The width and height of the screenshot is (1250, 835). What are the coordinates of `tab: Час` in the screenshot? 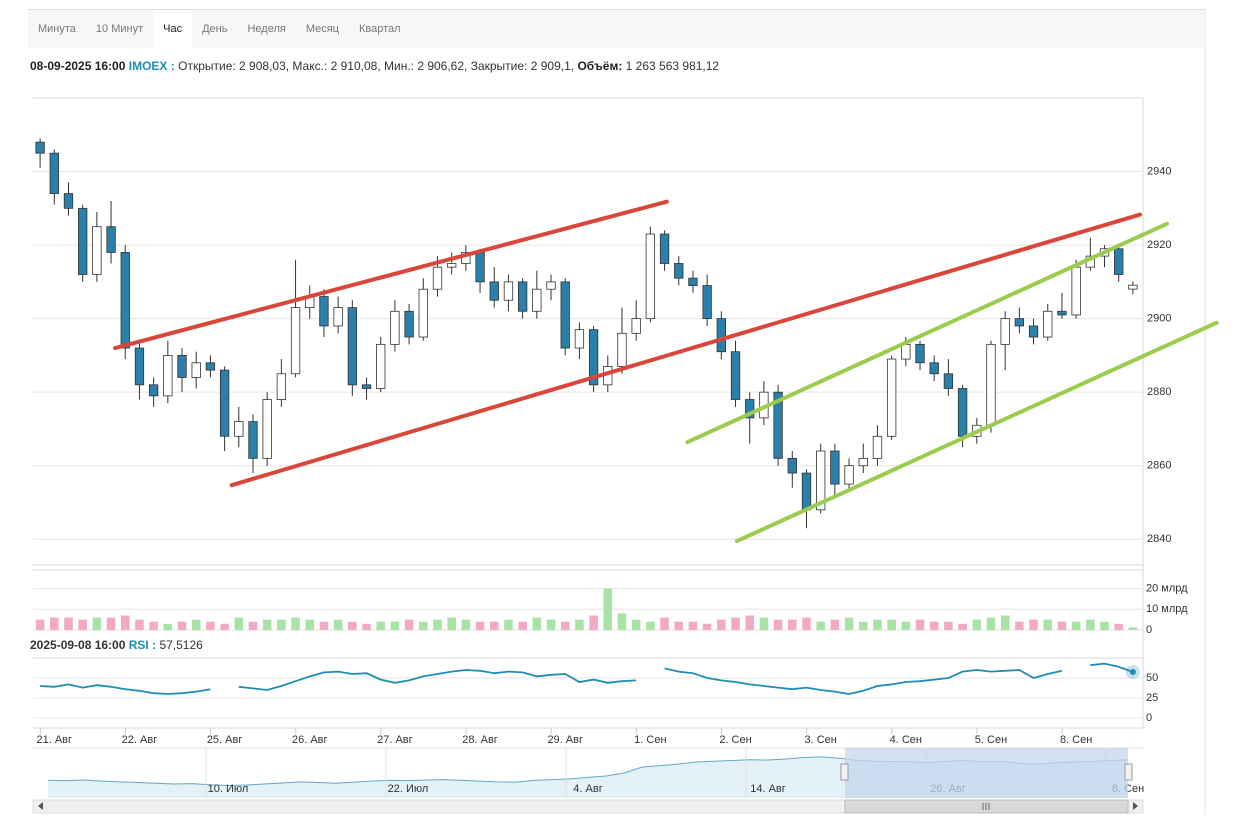 It's located at (173, 29).